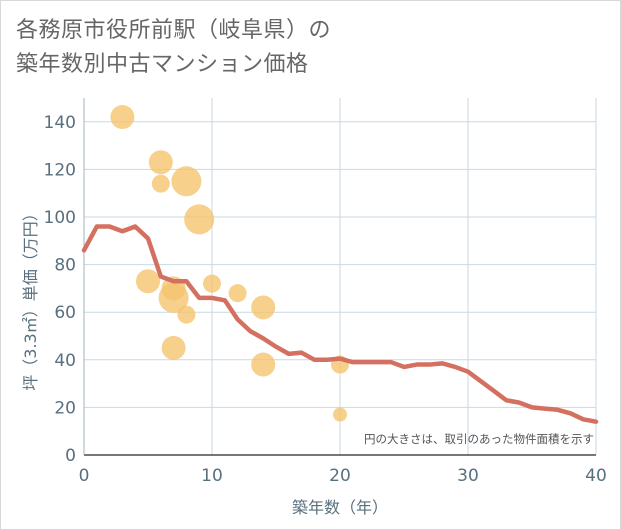 The width and height of the screenshot is (621, 530). I want to click on x-axis-title: 築年数（年）, so click(340, 507).